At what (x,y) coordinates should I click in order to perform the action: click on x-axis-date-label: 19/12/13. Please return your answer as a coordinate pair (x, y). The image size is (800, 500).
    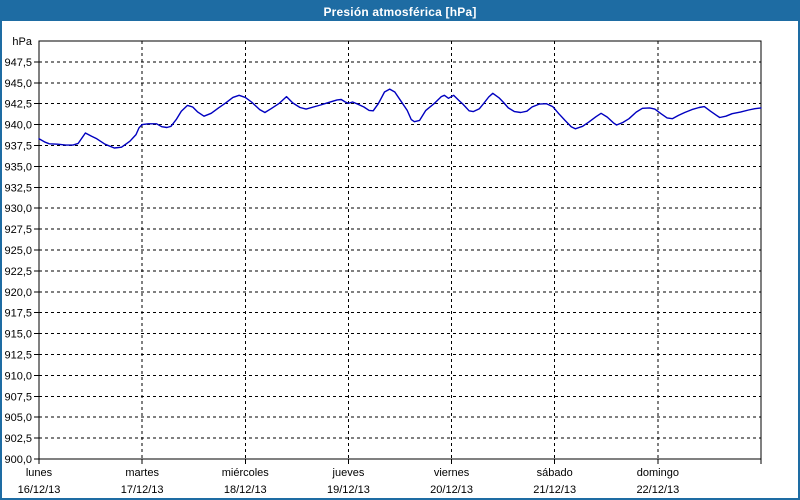
    Looking at the image, I should click on (348, 490).